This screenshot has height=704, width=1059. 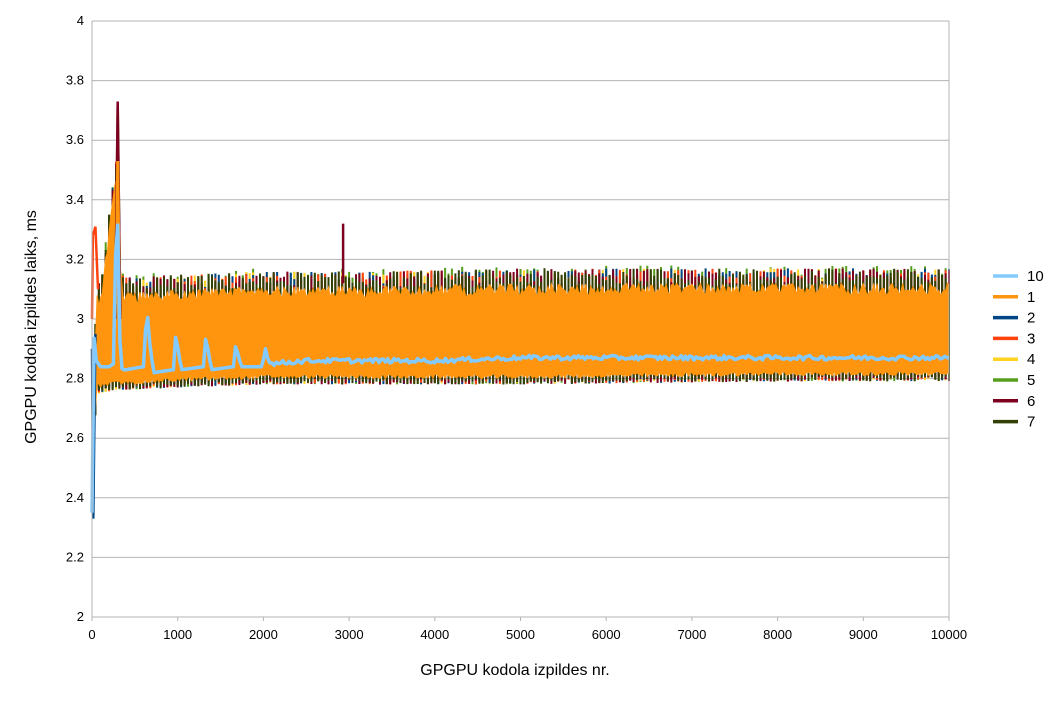 I want to click on y-tick-label: 2, so click(x=80, y=616).